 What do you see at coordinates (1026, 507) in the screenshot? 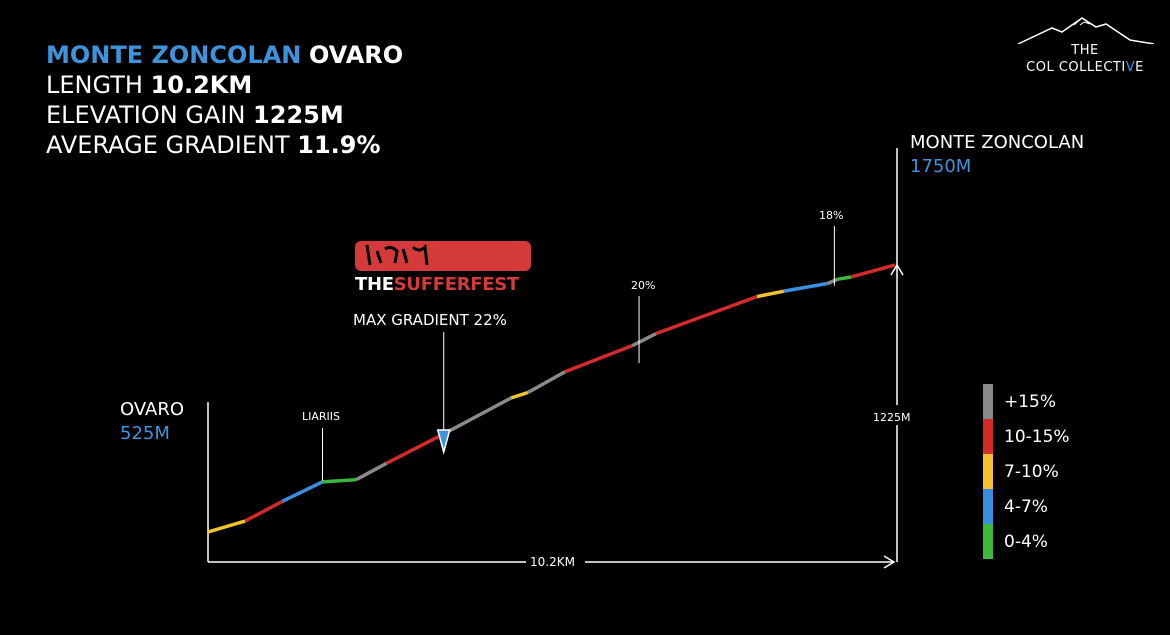
I see `legend-label: 4-7%` at bounding box center [1026, 507].